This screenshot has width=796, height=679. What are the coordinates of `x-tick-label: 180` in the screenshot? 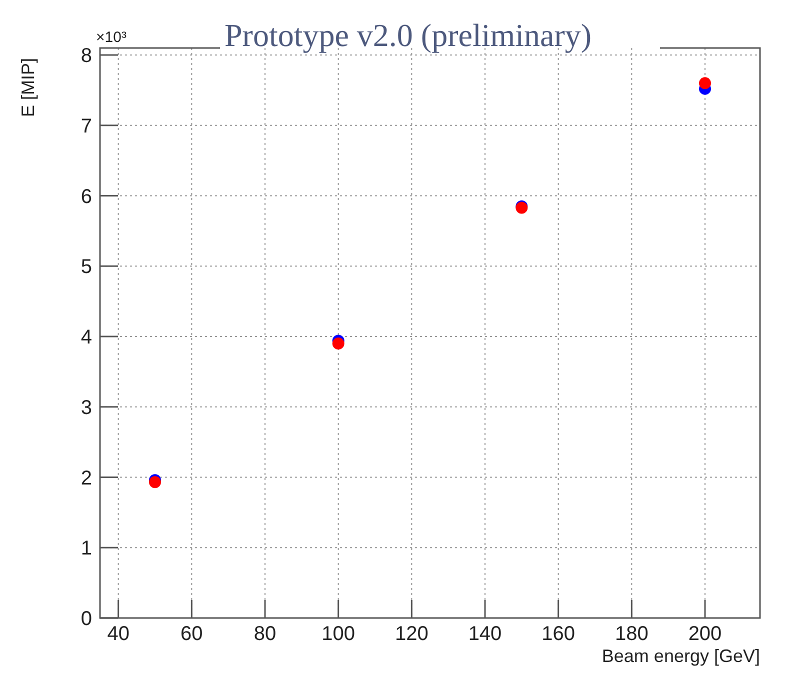 It's located at (631, 634).